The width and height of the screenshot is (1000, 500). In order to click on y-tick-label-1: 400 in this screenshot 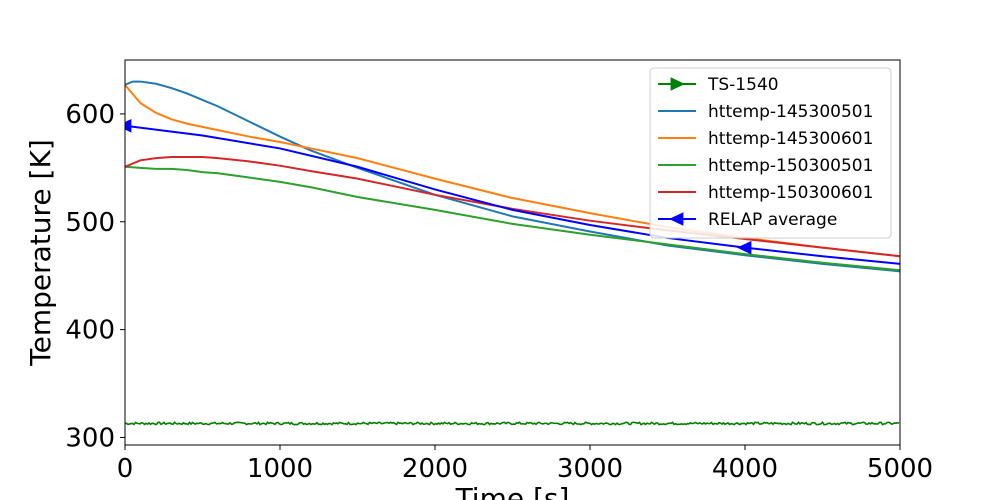, I will do `click(90, 331)`.